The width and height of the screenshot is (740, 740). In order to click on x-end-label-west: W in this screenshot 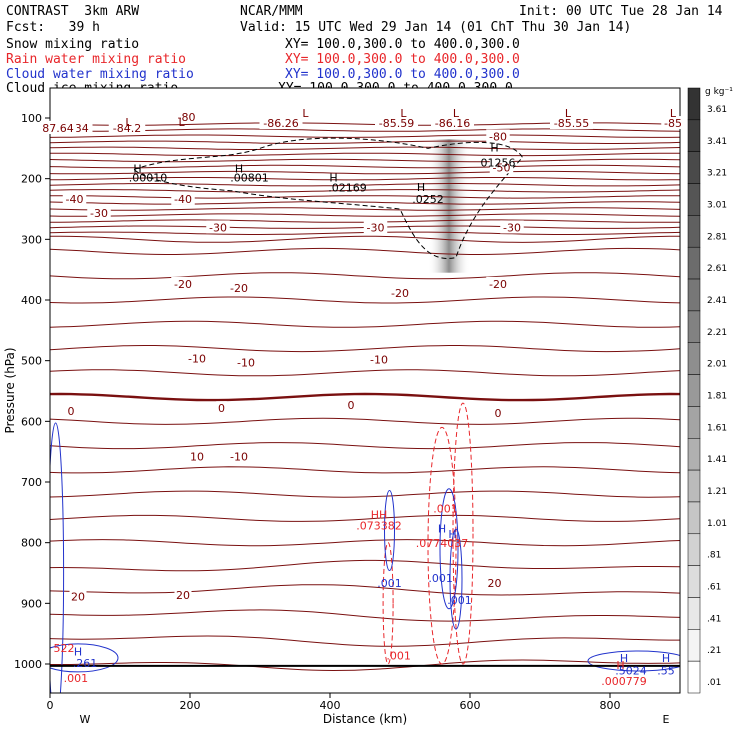, I will do `click(85, 719)`.